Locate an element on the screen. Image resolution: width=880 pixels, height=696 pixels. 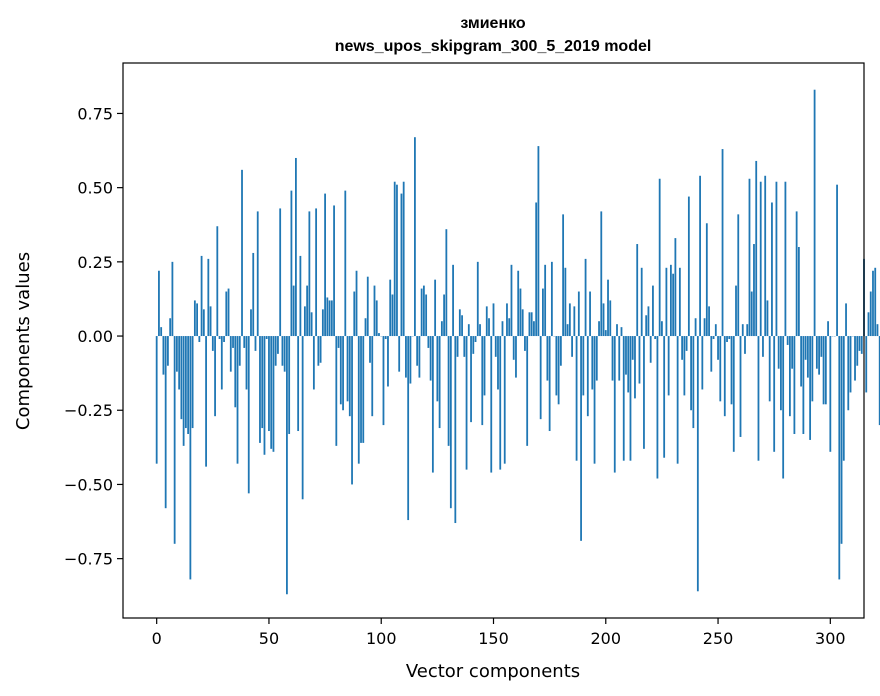
y-axis-ticks: 0.75 0.50 0.25 0.00 −0.25 −0.50 −0.75 is located at coordinates (93, 336).